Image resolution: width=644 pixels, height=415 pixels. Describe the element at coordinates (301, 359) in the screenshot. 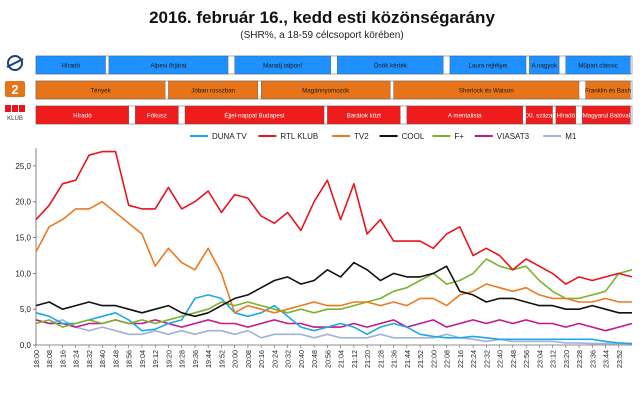

I see `x-tick-label: 20:40` at that location.